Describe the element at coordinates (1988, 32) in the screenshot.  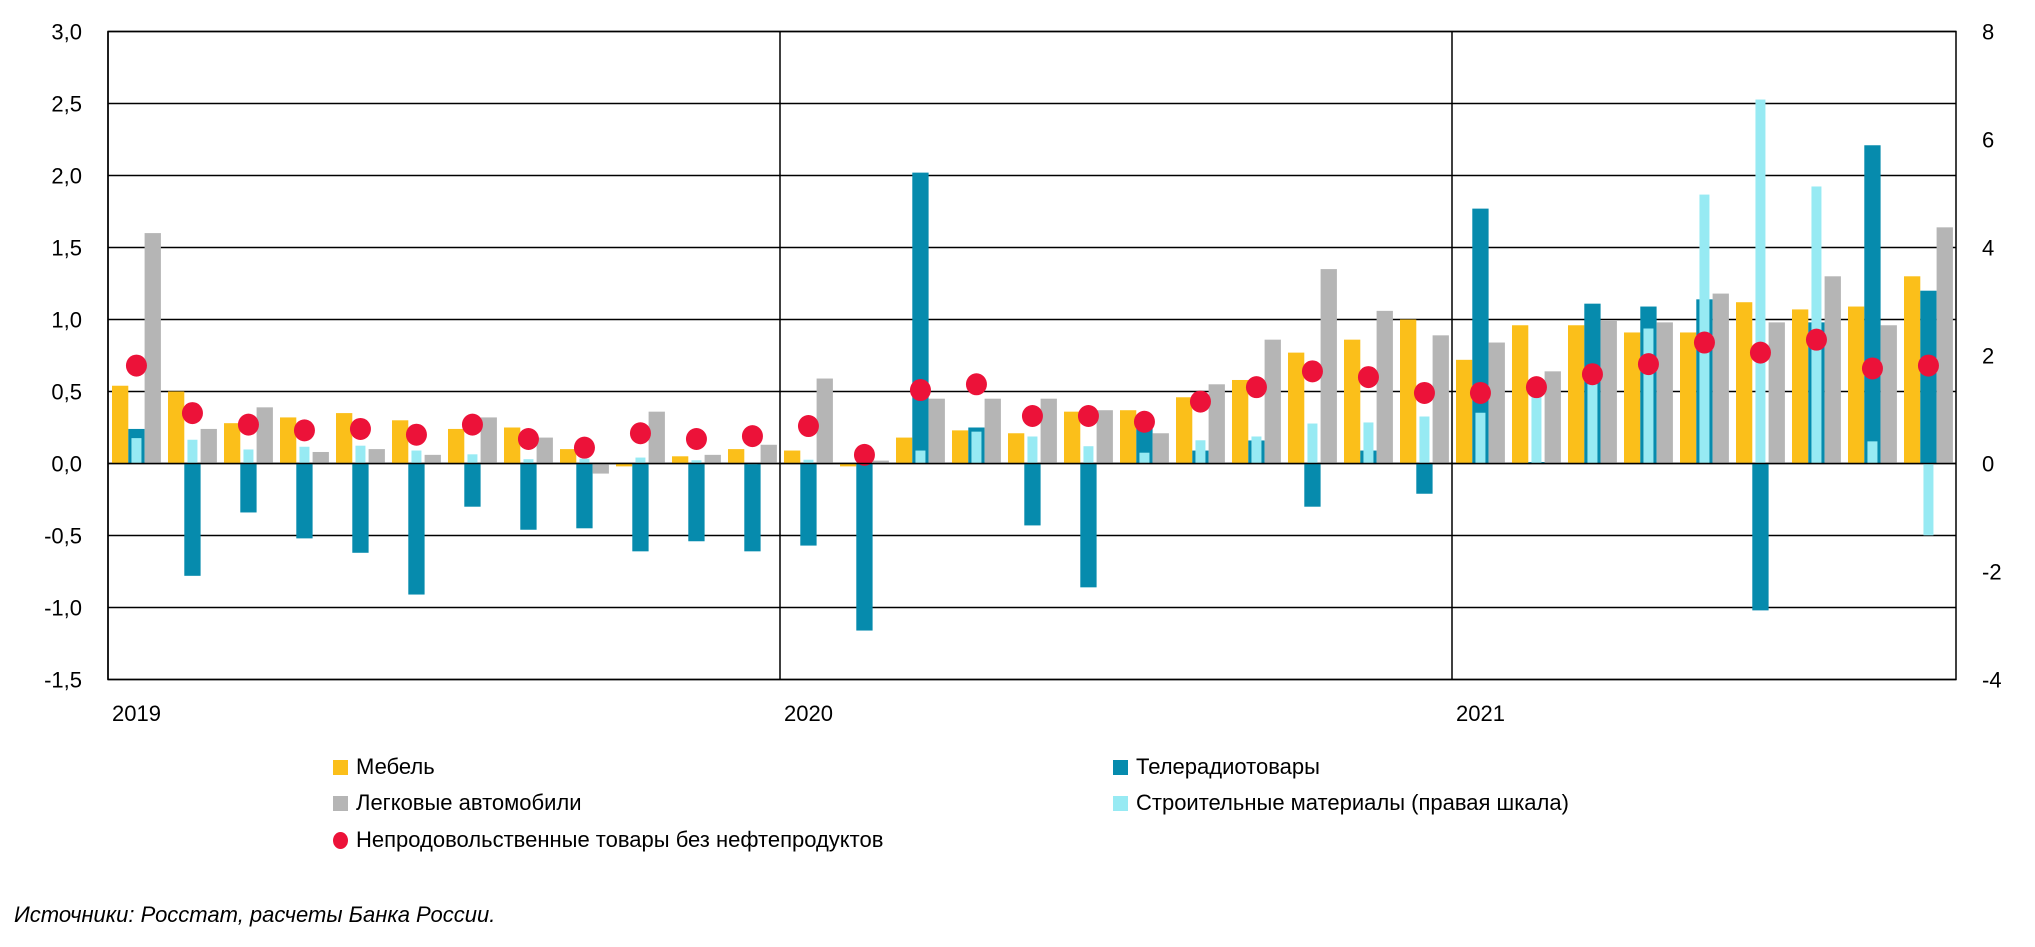
I see `right-axis-tick-label: 8` at that location.